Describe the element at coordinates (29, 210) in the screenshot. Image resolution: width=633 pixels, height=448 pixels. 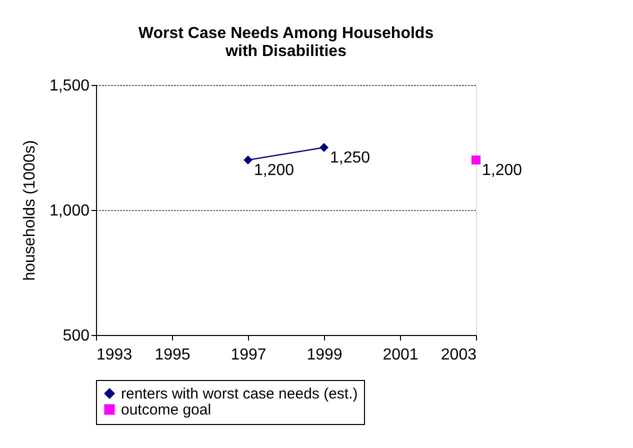
I see `y-axis-title: households (1000s)` at that location.